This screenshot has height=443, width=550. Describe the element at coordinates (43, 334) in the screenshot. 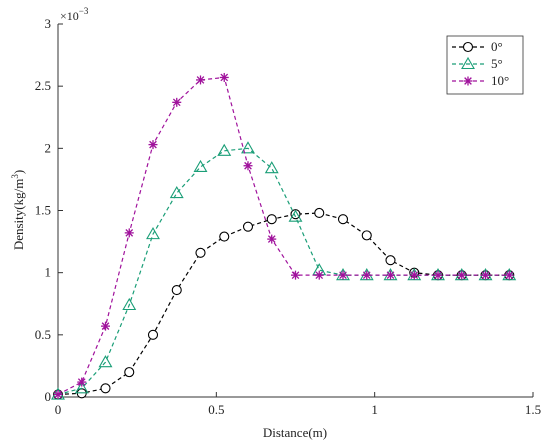

I see `y-tick-label: 0.5` at that location.